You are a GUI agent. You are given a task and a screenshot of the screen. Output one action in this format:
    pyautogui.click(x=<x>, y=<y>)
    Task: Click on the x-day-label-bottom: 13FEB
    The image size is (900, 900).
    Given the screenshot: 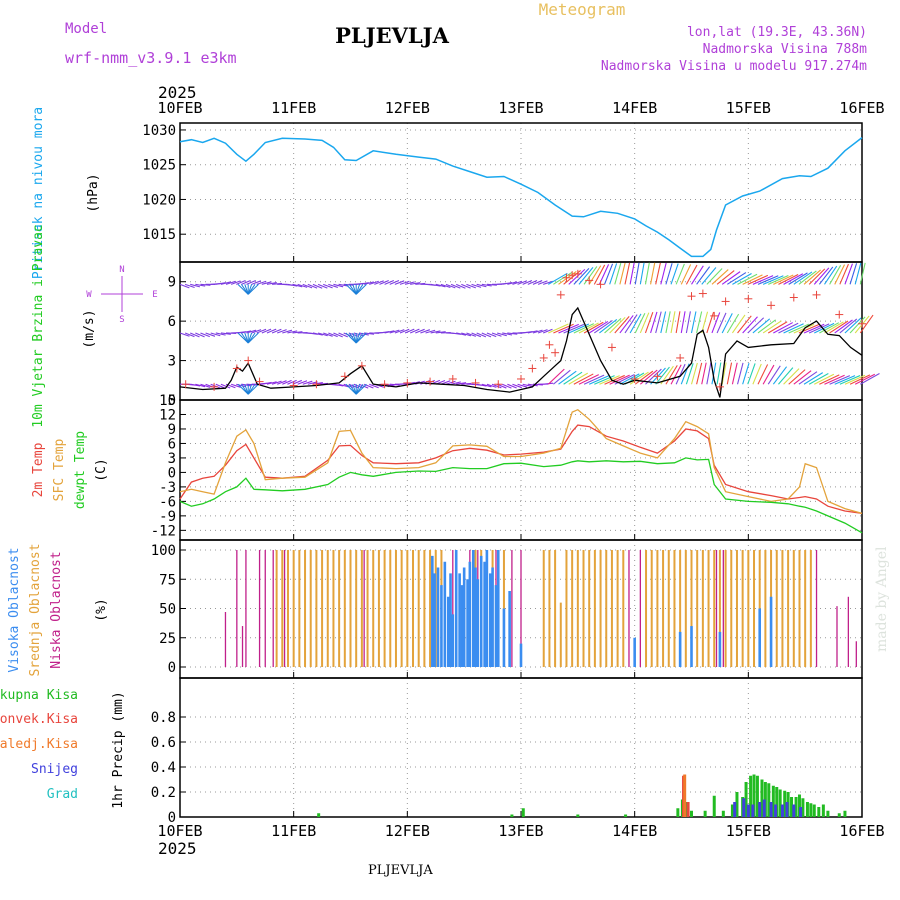 What is the action you would take?
    pyautogui.click(x=520, y=831)
    